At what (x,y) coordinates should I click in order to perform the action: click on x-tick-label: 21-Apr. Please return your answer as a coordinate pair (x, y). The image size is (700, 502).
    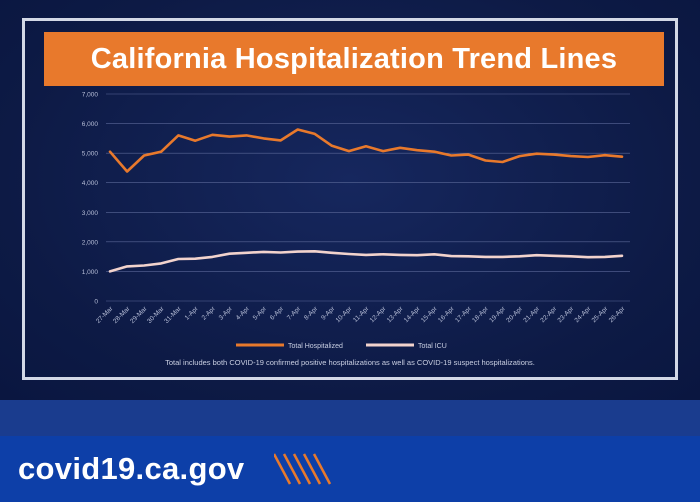
    Looking at the image, I should click on (531, 314).